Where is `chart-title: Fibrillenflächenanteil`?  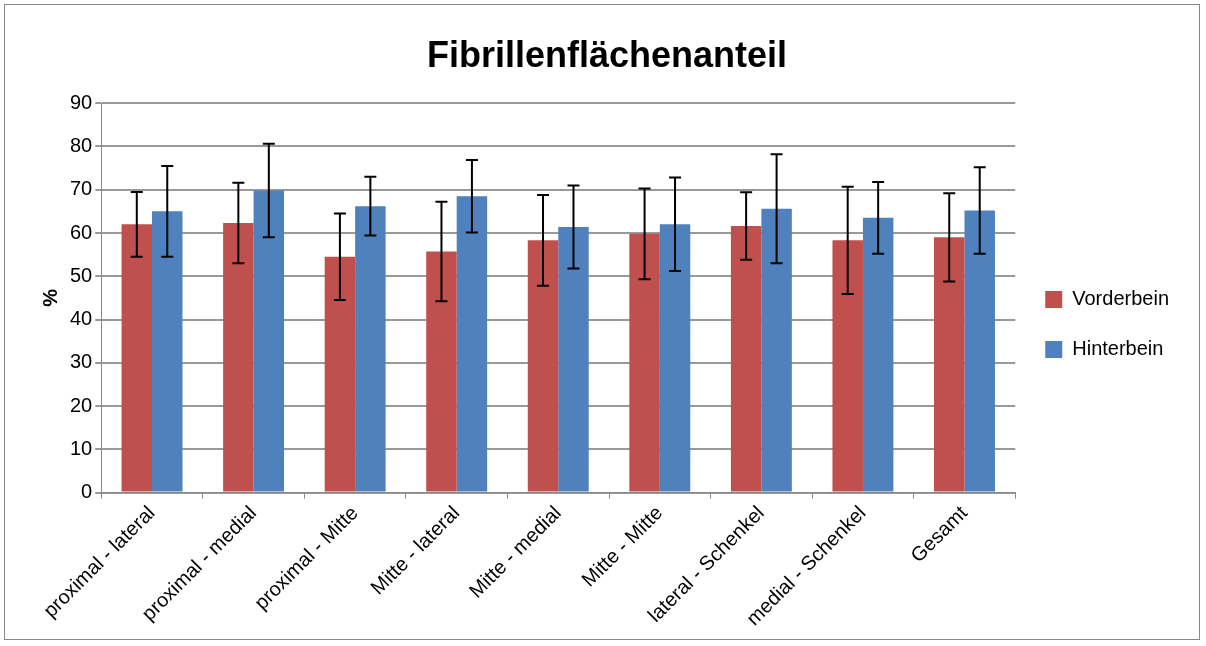 chart-title: Fibrillenflächenanteil is located at coordinates (607, 54).